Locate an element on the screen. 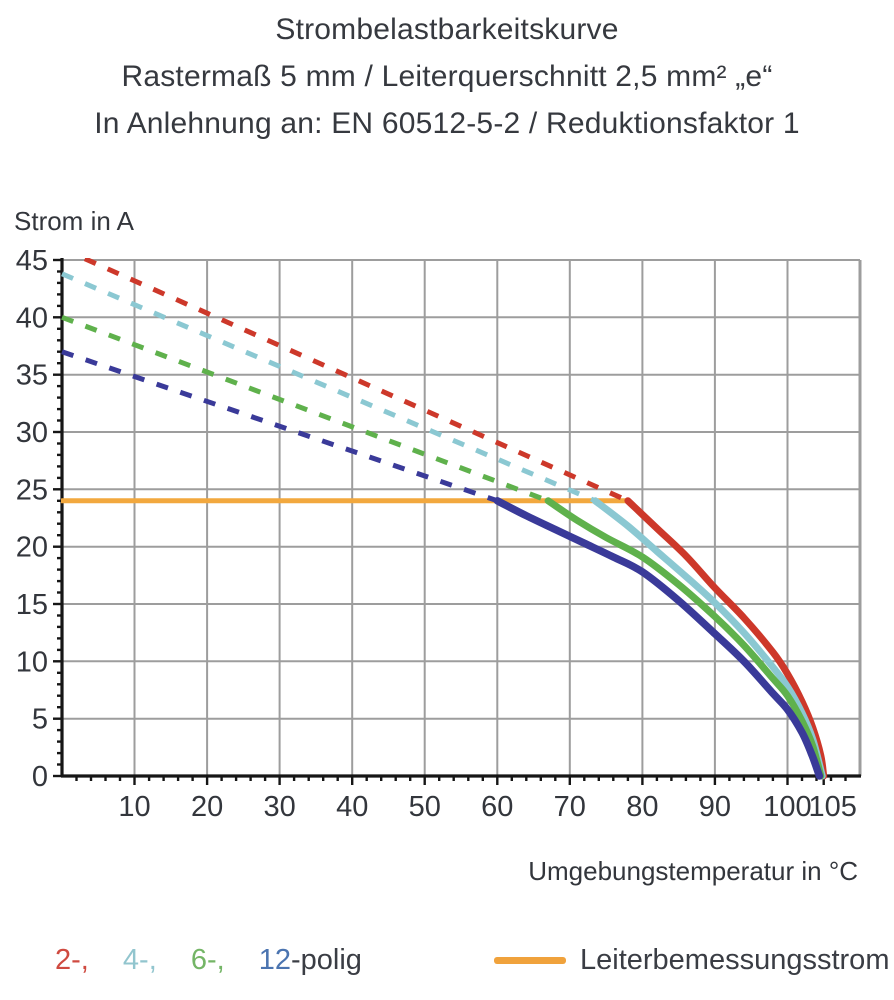 Image resolution: width=894 pixels, height=1000 pixels. x-tick-label: 80 is located at coordinates (642, 807).